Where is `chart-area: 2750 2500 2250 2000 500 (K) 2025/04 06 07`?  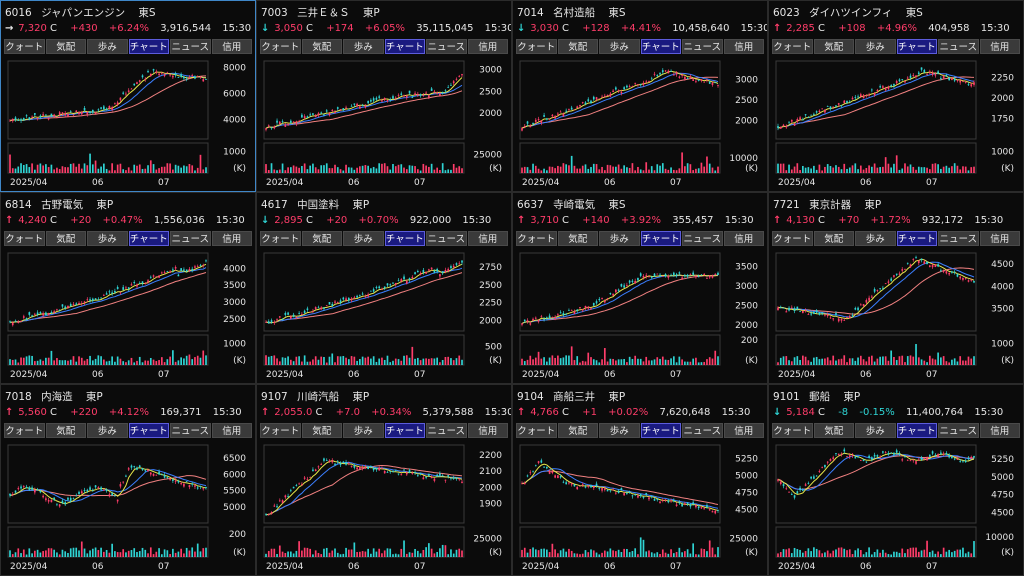 chart-area: 2750 2500 2250 2000 500 (K) 2025/04 06 07 is located at coordinates (384, 314).